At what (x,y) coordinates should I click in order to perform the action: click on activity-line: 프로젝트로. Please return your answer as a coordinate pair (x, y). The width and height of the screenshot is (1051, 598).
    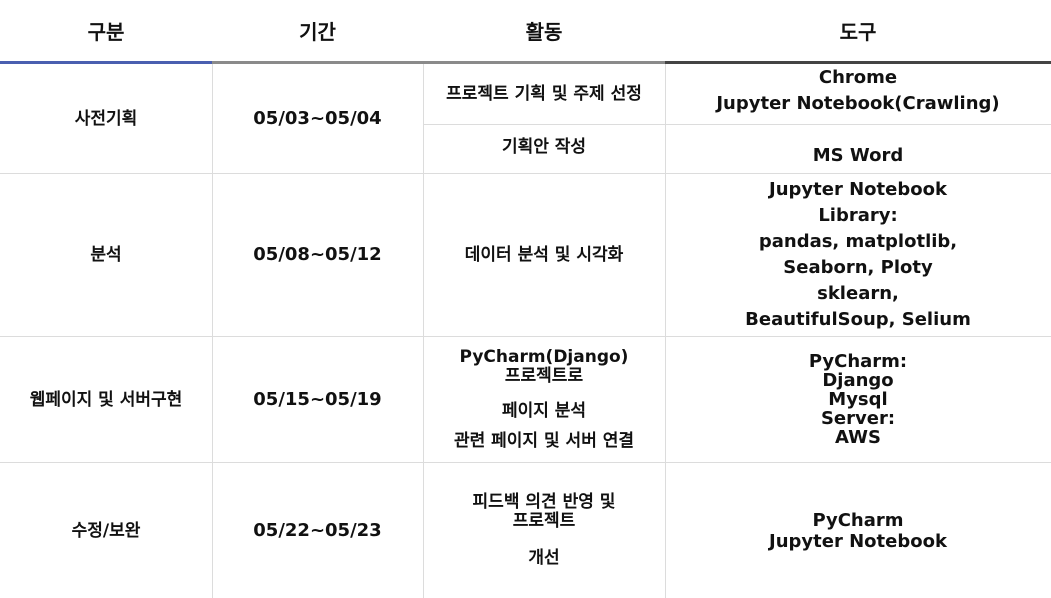
    Looking at the image, I should click on (544, 375).